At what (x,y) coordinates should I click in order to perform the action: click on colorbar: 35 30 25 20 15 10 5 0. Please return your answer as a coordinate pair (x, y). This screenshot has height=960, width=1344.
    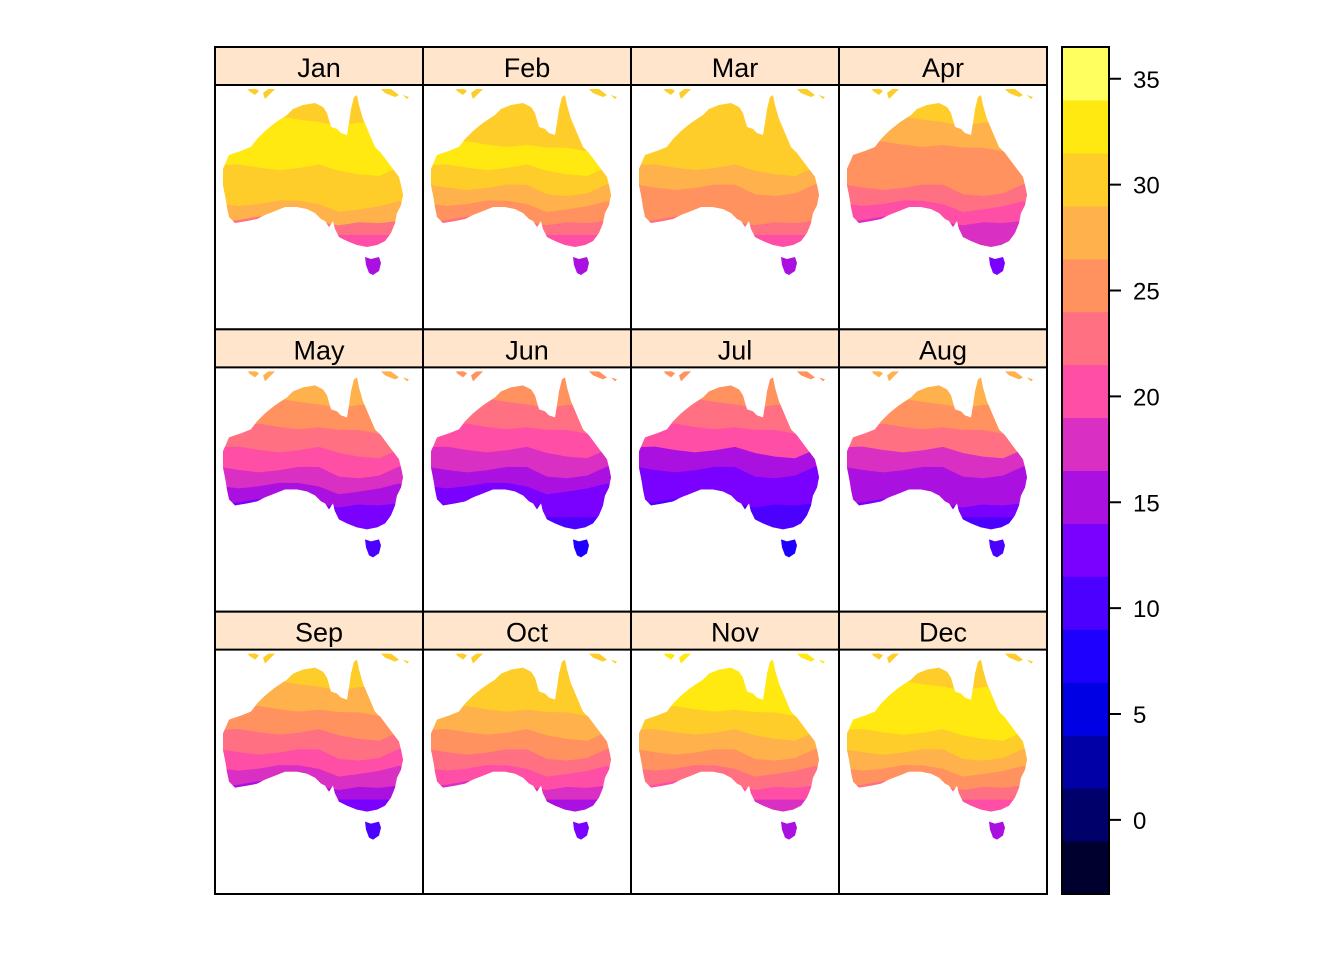
    Looking at the image, I should click on (1110, 470).